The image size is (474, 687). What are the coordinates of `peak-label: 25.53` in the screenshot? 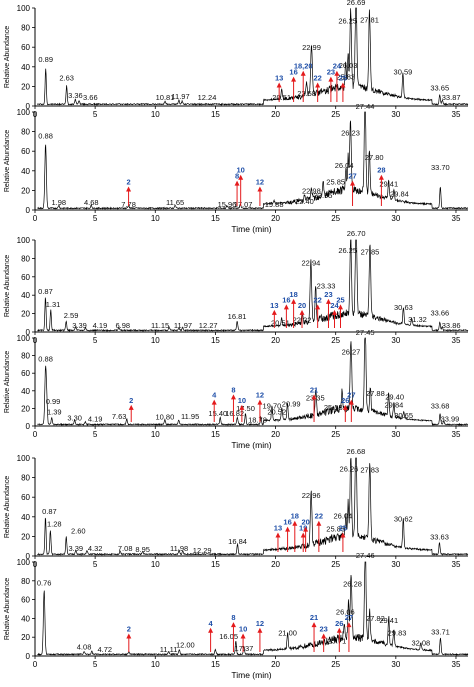 It's located at (333, 407).